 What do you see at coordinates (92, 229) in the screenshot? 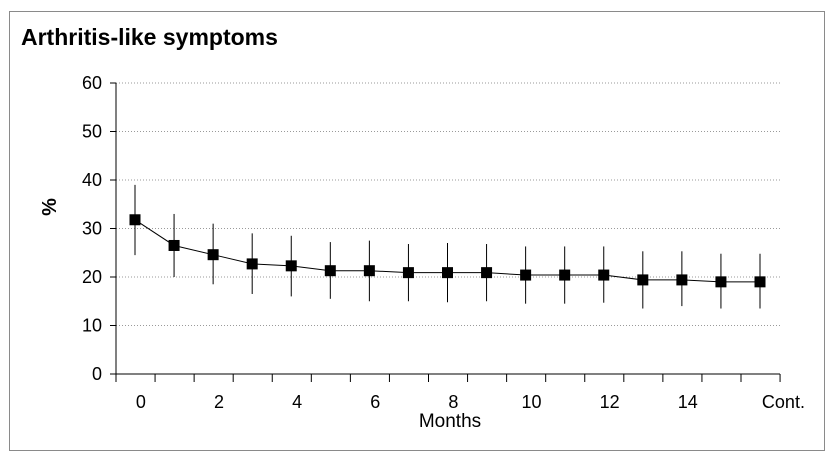
I see `y-tick-label: 30` at bounding box center [92, 229].